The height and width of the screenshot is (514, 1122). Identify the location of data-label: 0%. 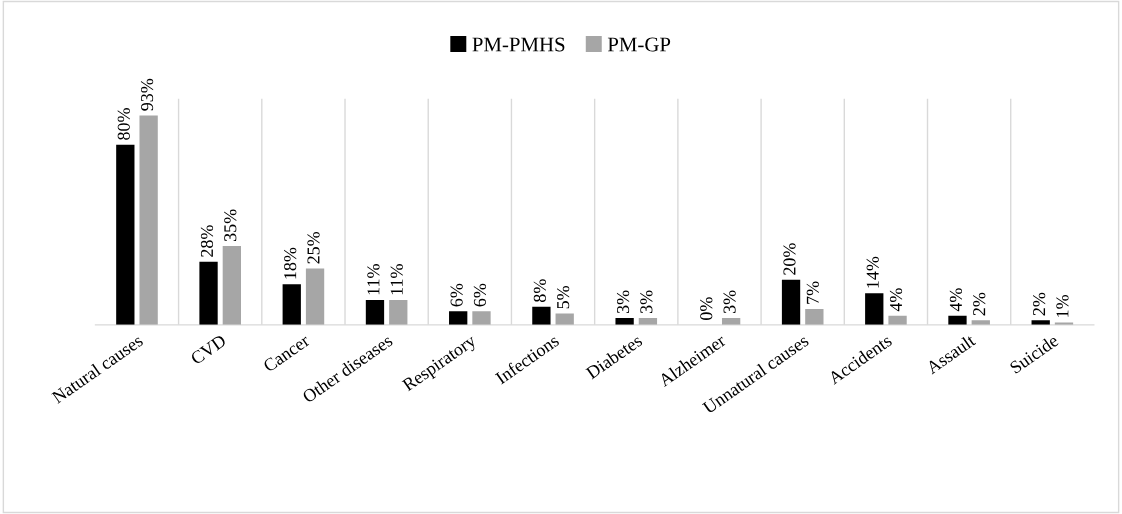
(706, 308).